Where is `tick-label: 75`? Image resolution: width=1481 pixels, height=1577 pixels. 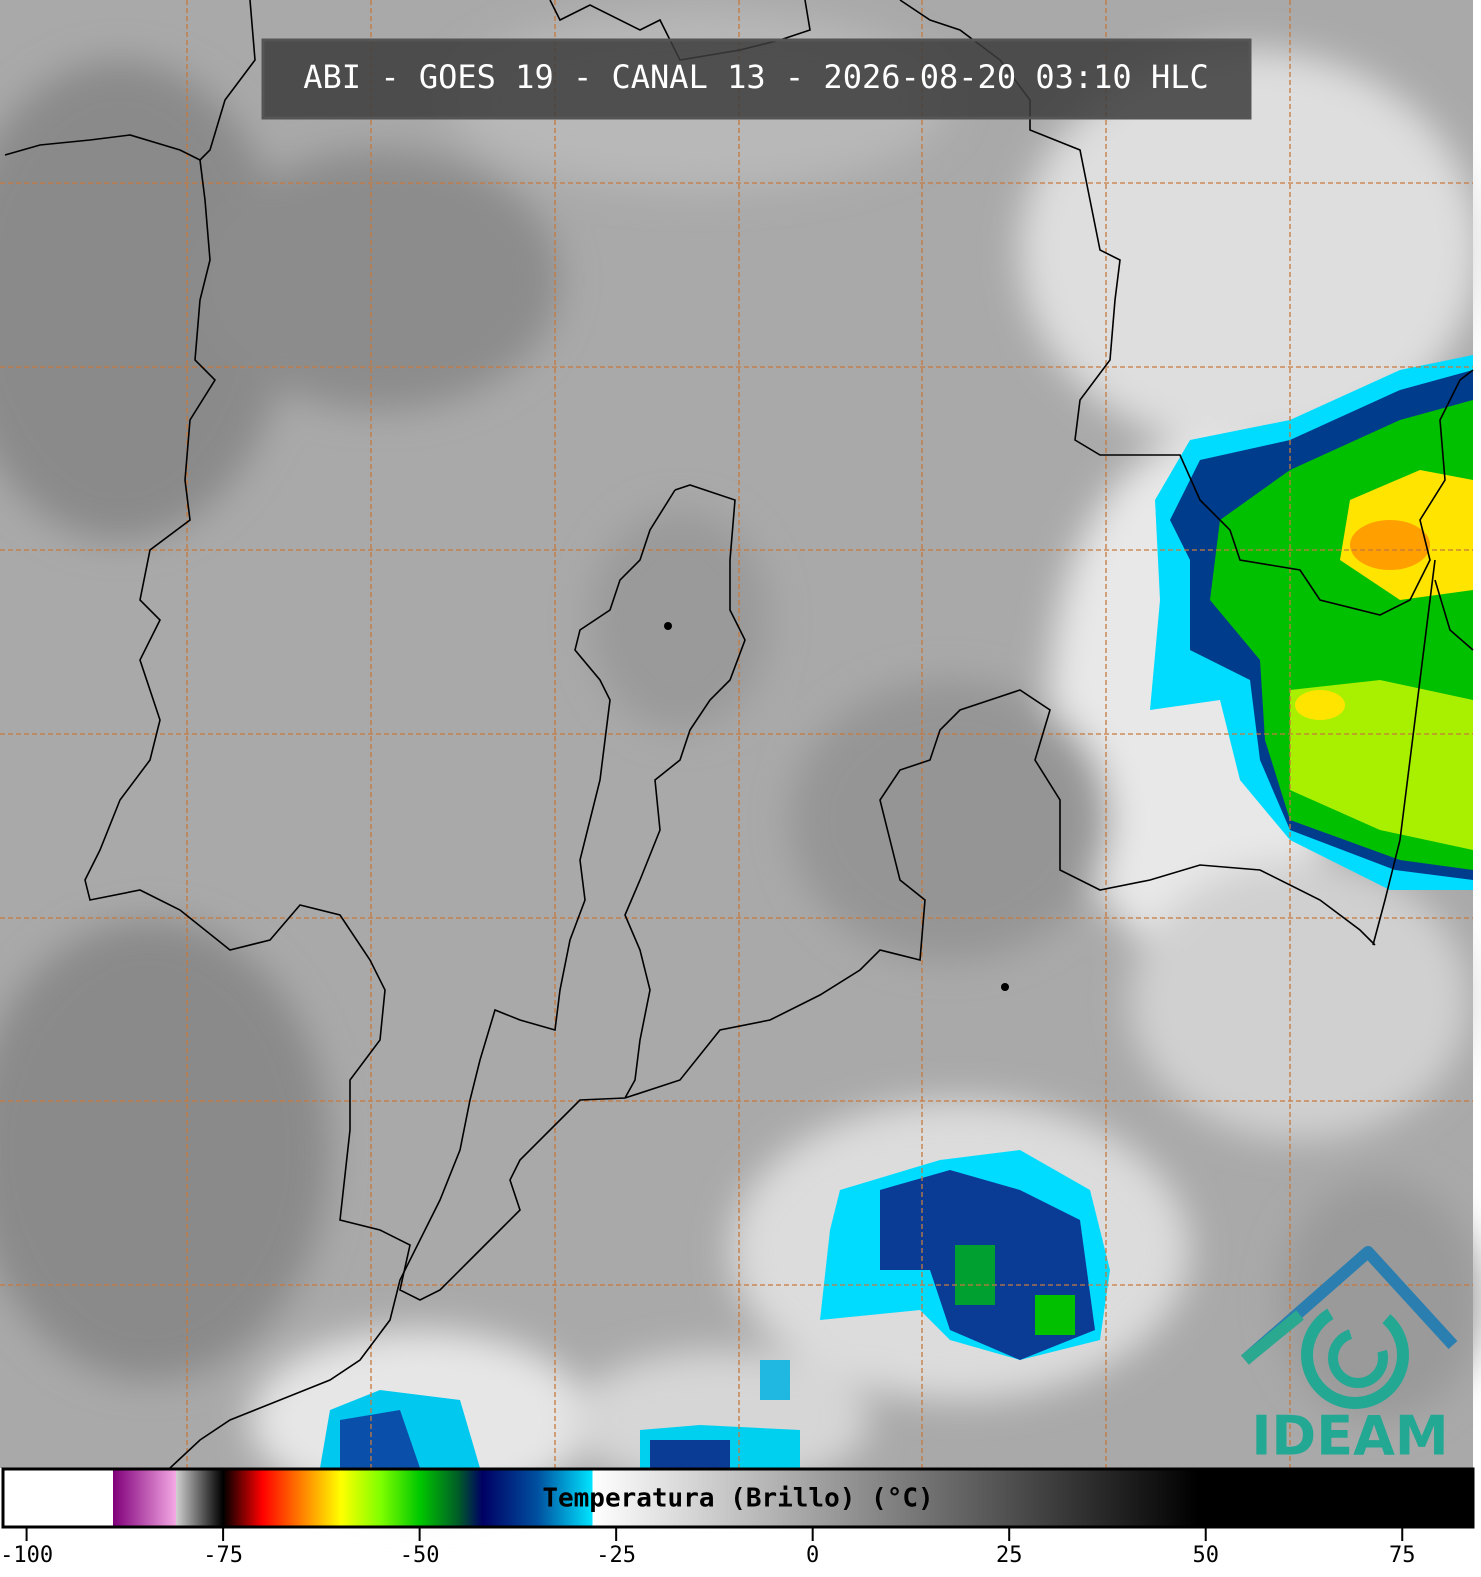 tick-label: 75 is located at coordinates (1402, 1555).